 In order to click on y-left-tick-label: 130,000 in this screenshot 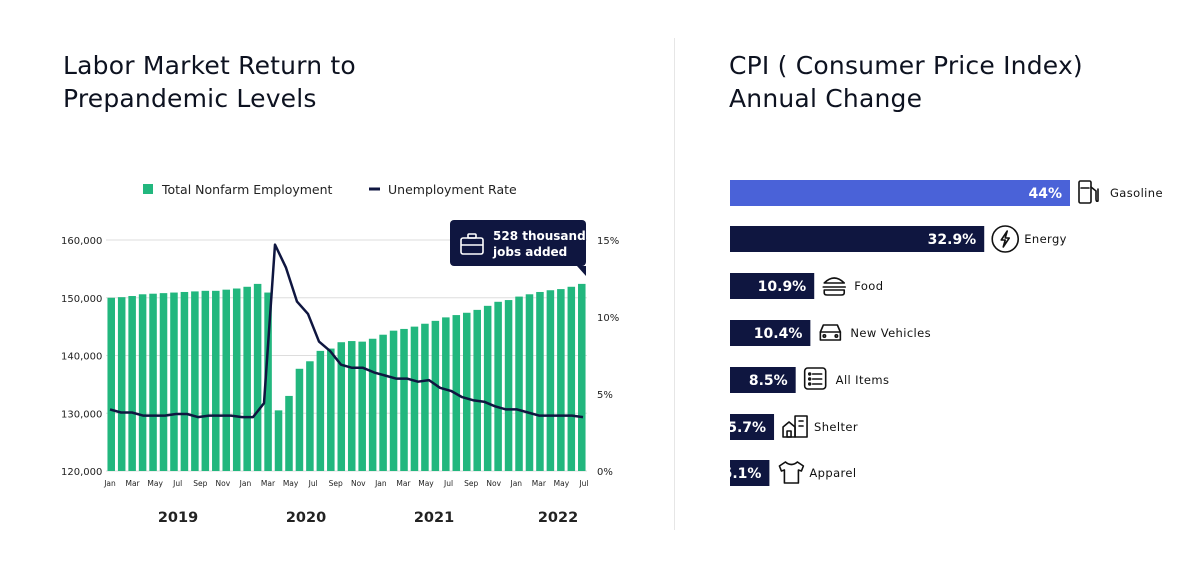, I will do `click(81, 414)`.